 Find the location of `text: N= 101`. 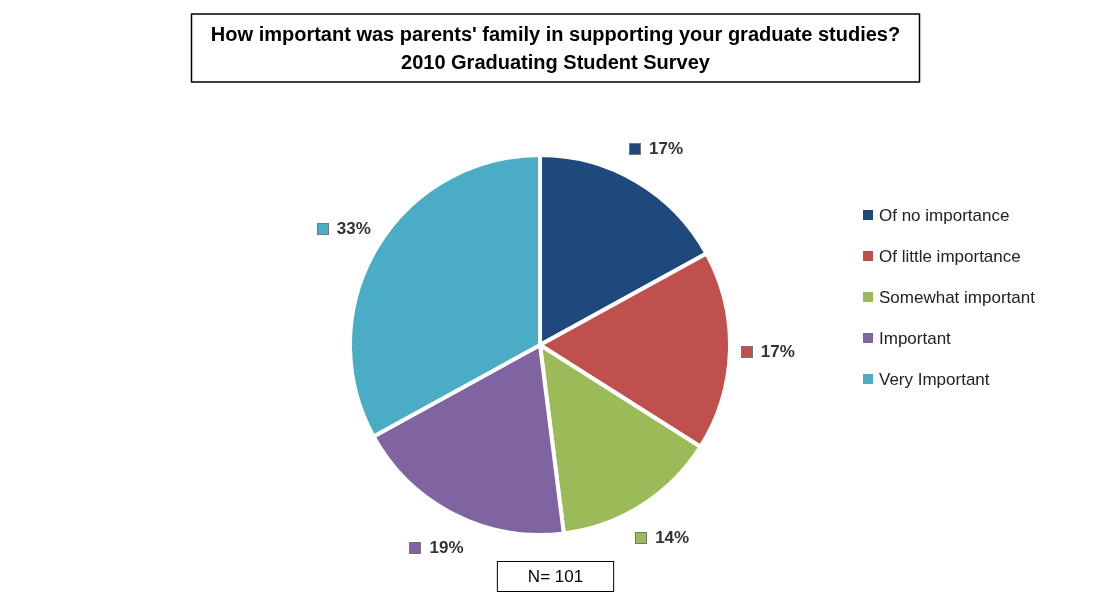

text: N= 101 is located at coordinates (555, 576).